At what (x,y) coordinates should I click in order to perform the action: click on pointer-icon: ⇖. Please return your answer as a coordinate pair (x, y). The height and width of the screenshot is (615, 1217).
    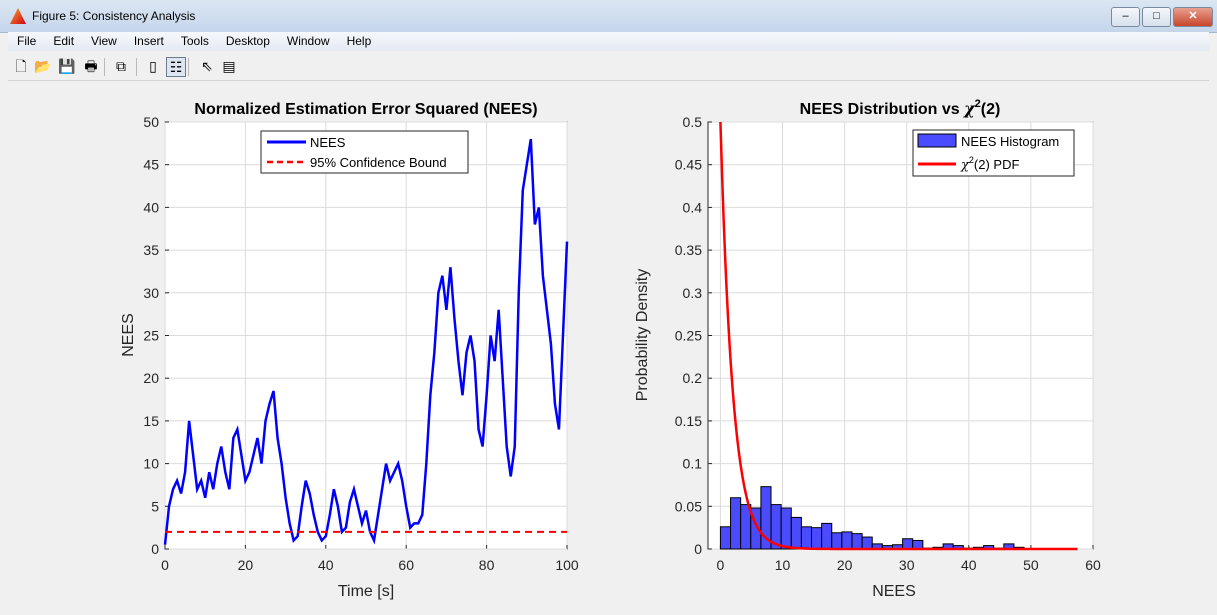
    Looking at the image, I should click on (207, 66).